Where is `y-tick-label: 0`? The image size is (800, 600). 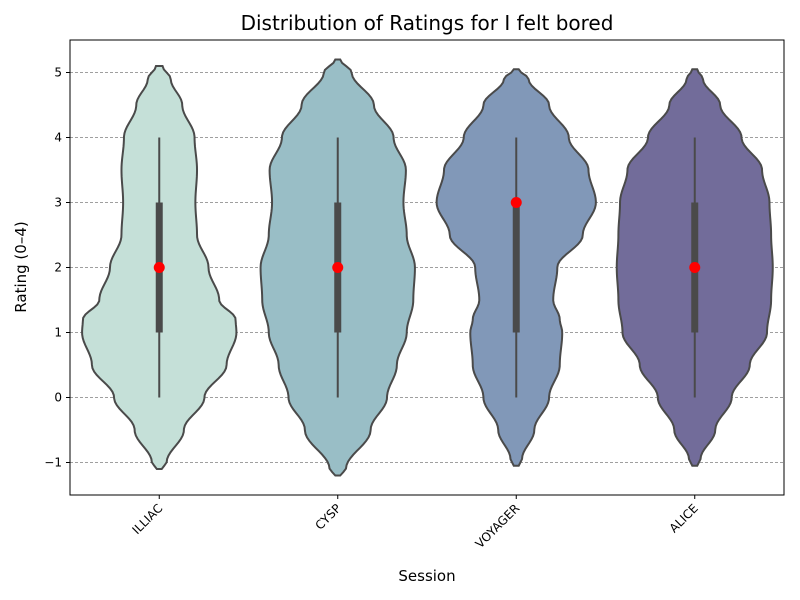
y-tick-label: 0 is located at coordinates (58, 398).